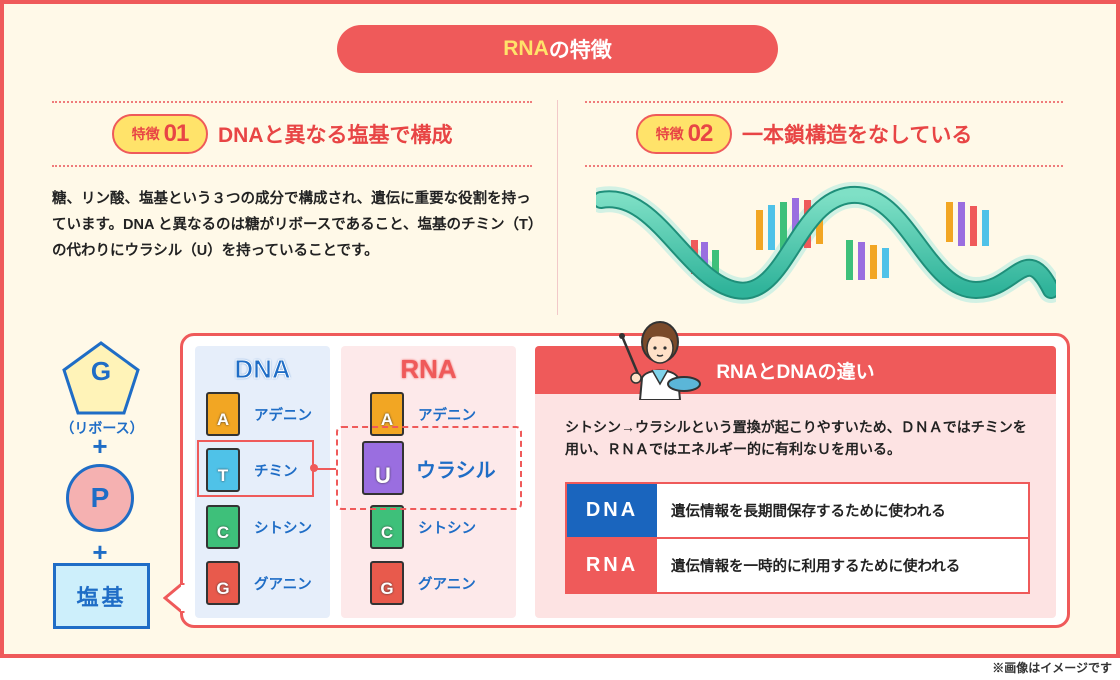 Image resolution: width=1120 pixels, height=680 pixels. Describe the element at coordinates (795, 370) in the screenshot. I see `difference-heading: RNAとDNAの違い` at that location.